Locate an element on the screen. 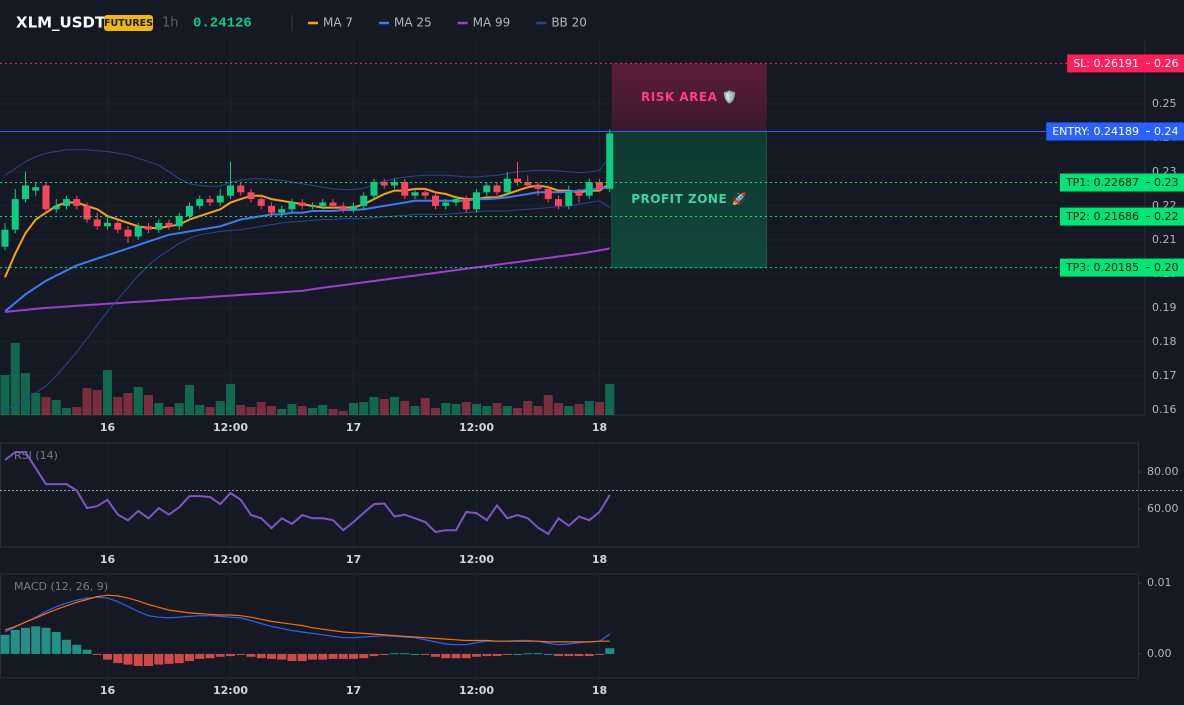 The image size is (1184, 705). legend-label: MA 25 is located at coordinates (413, 23).